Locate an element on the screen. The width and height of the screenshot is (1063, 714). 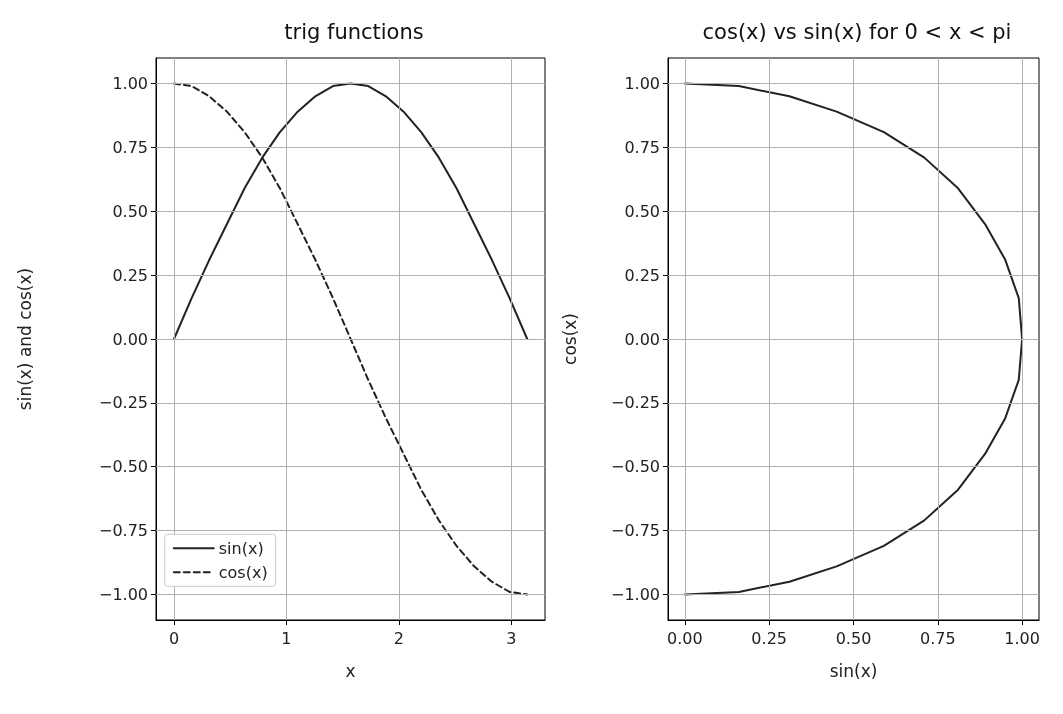
x-tick-label: 0.50 is located at coordinates (853, 638).